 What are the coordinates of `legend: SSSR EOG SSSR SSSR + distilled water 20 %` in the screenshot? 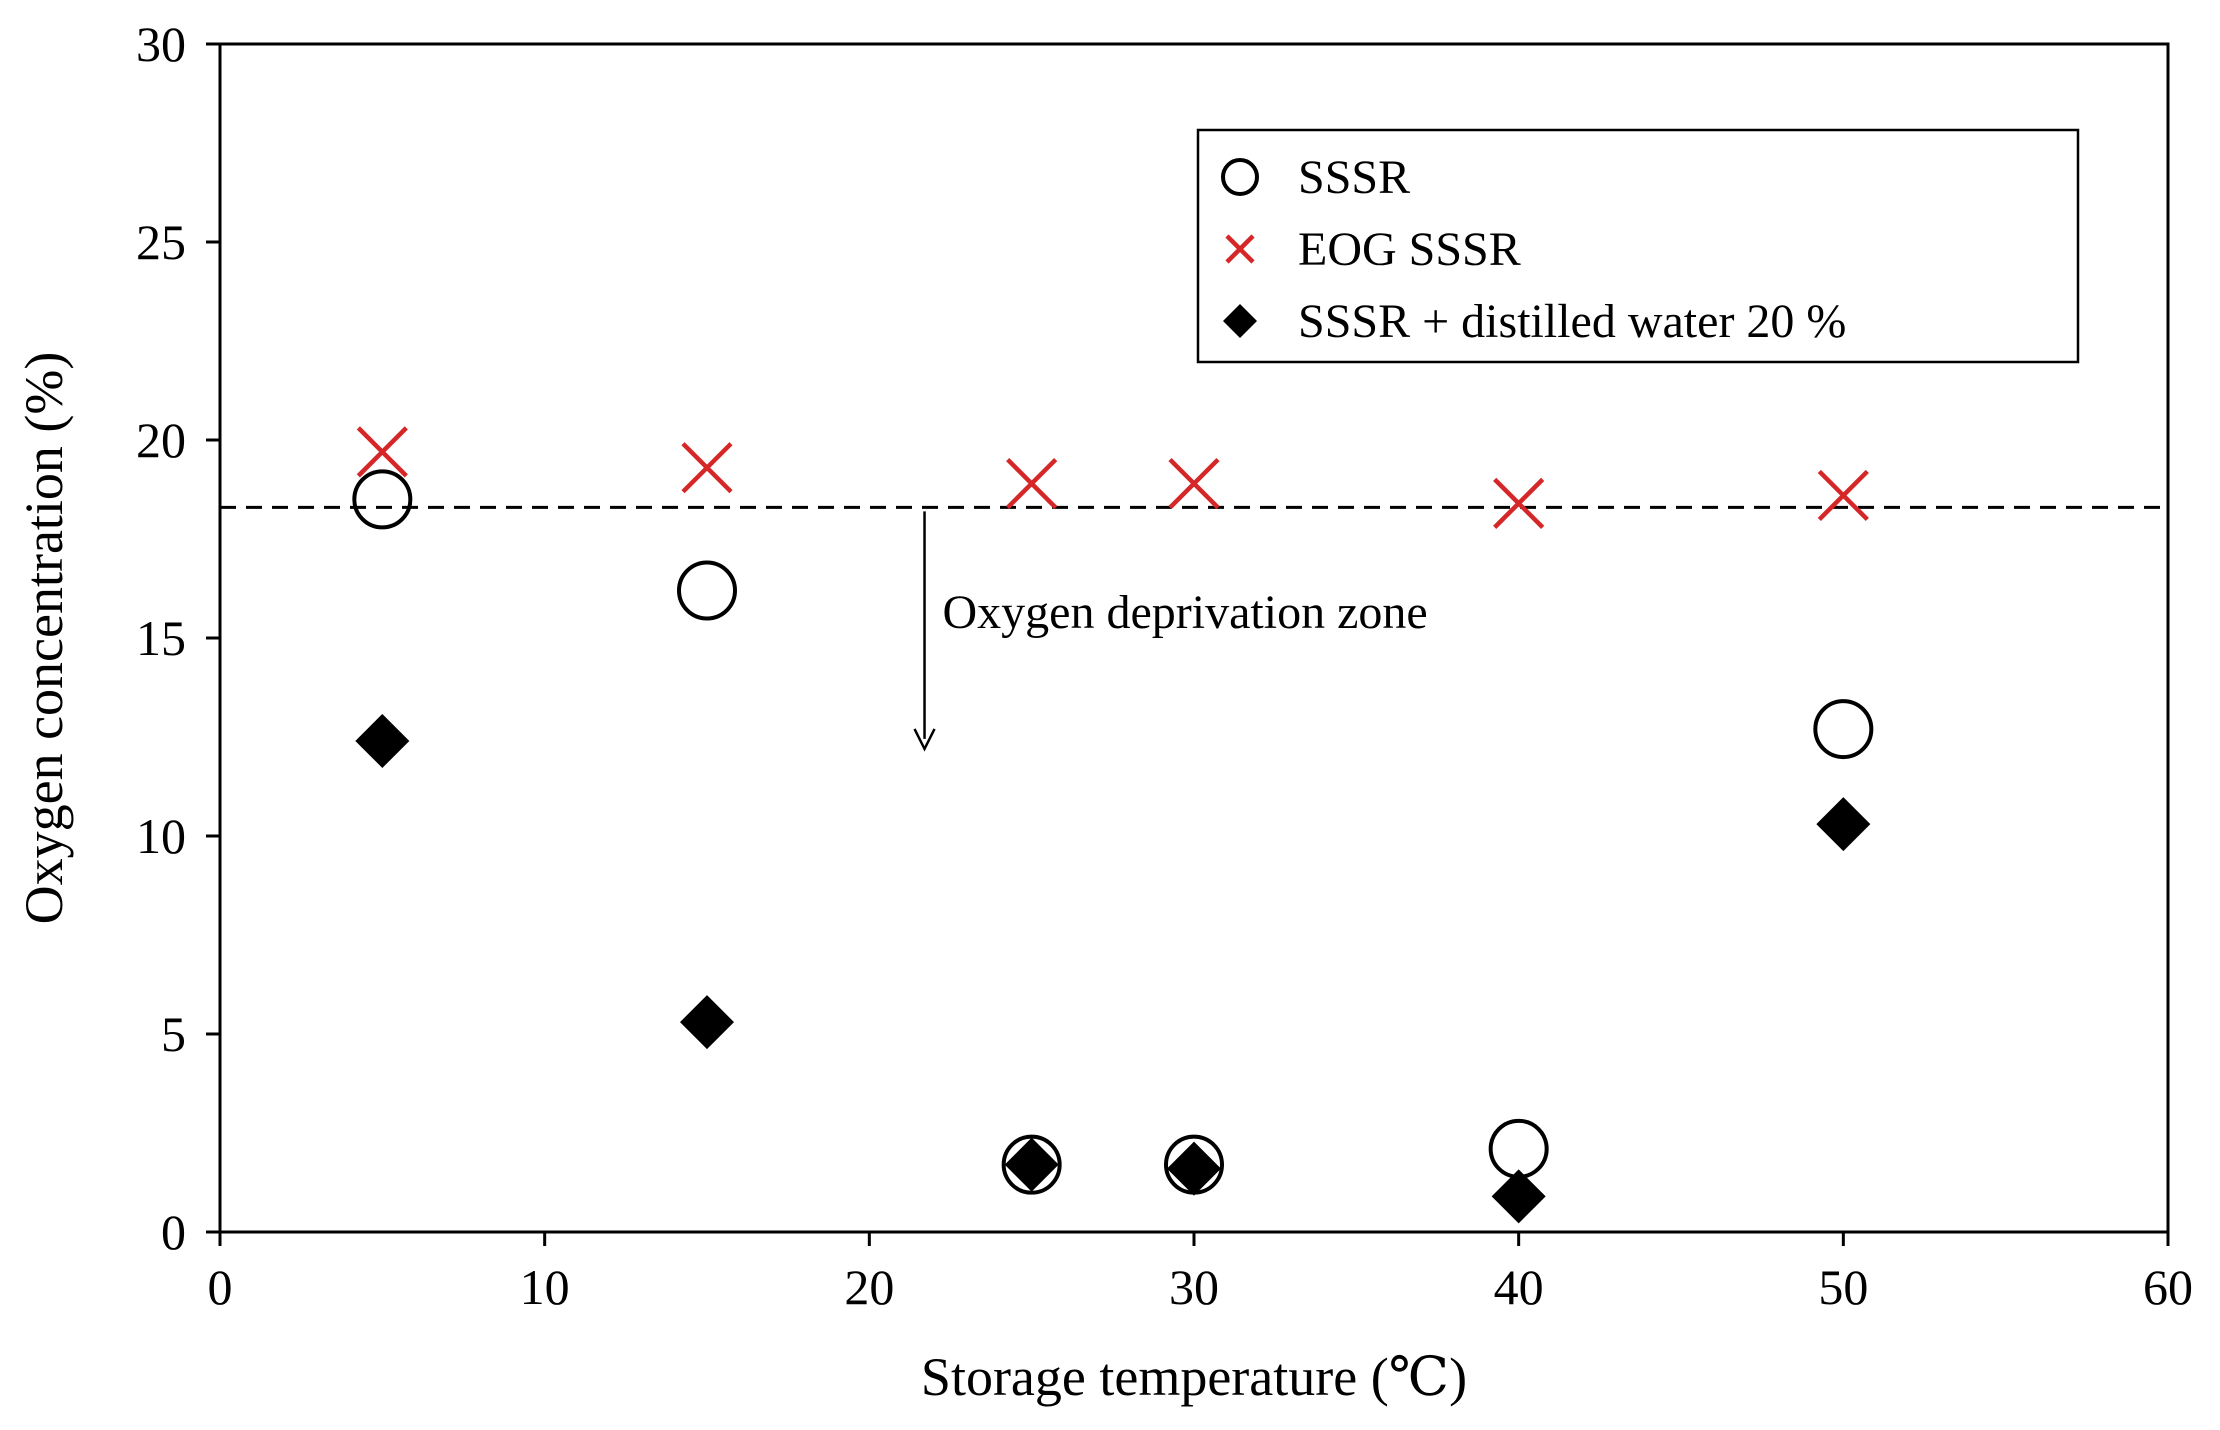 It's located at (1638, 246).